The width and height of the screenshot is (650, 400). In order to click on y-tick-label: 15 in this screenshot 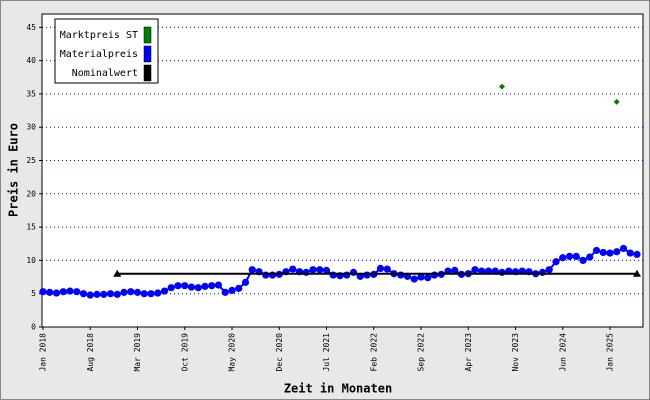, I will do `click(31, 227)`.